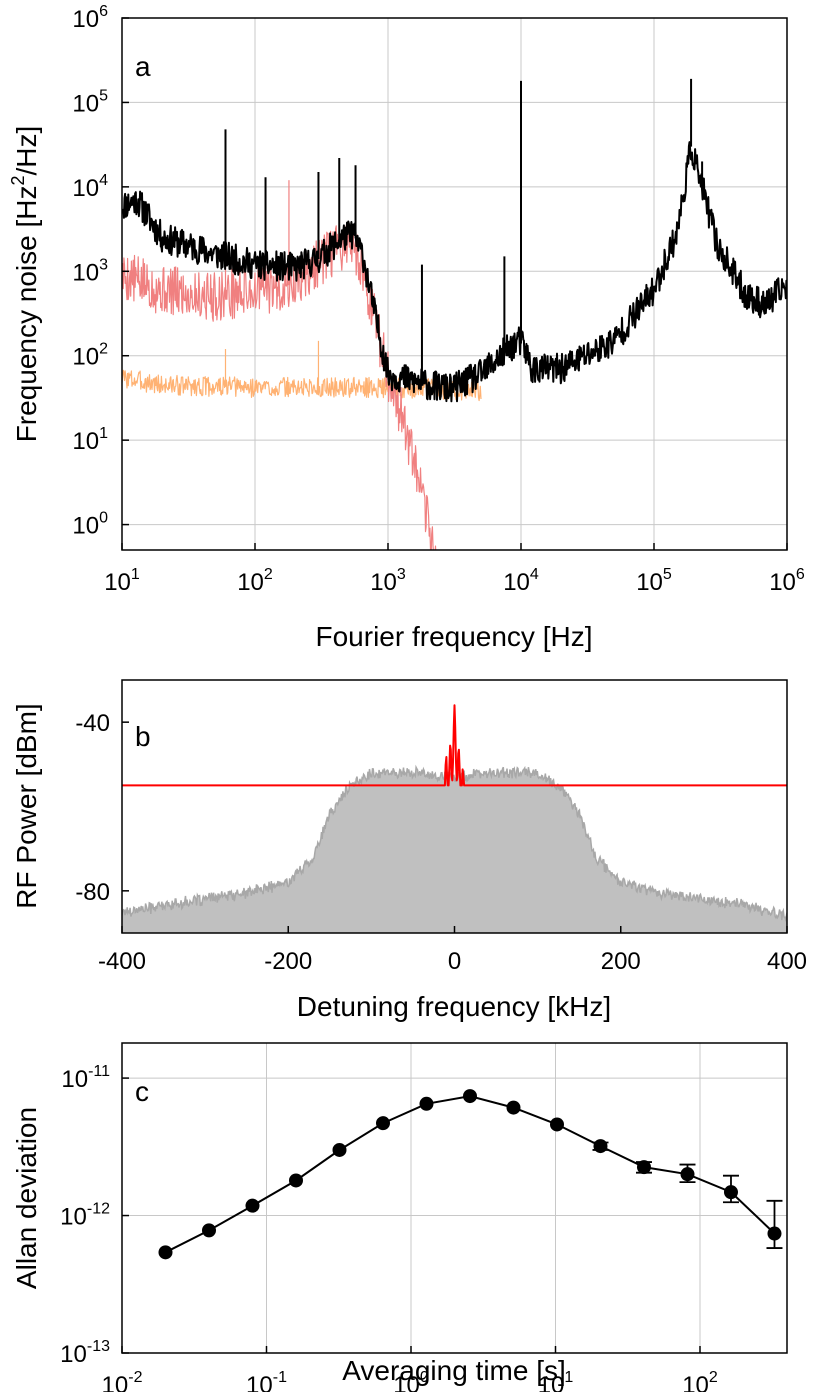 The width and height of the screenshot is (830, 1392). Describe the element at coordinates (454, 843) in the screenshot. I see `panel-b-shaded-spectrum-edge` at that location.